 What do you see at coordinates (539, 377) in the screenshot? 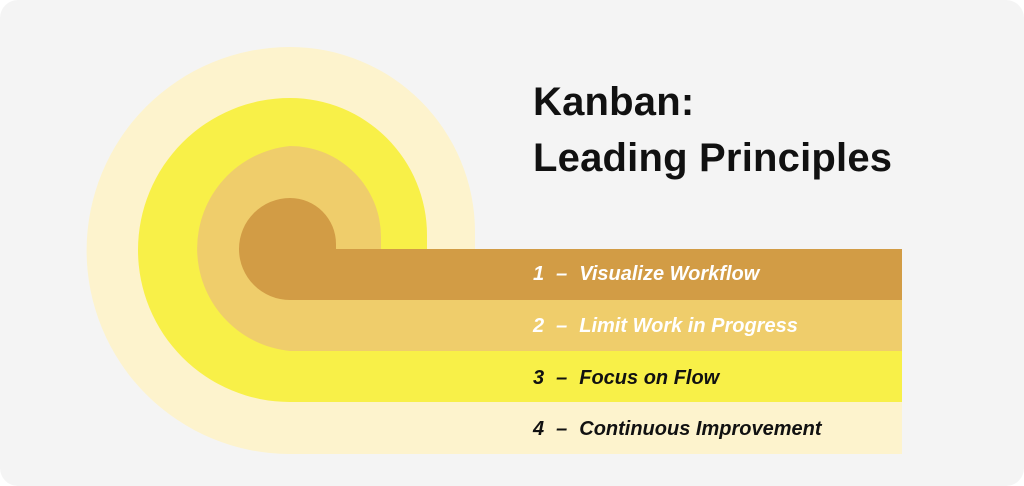
I see `principle-number: 3` at bounding box center [539, 377].